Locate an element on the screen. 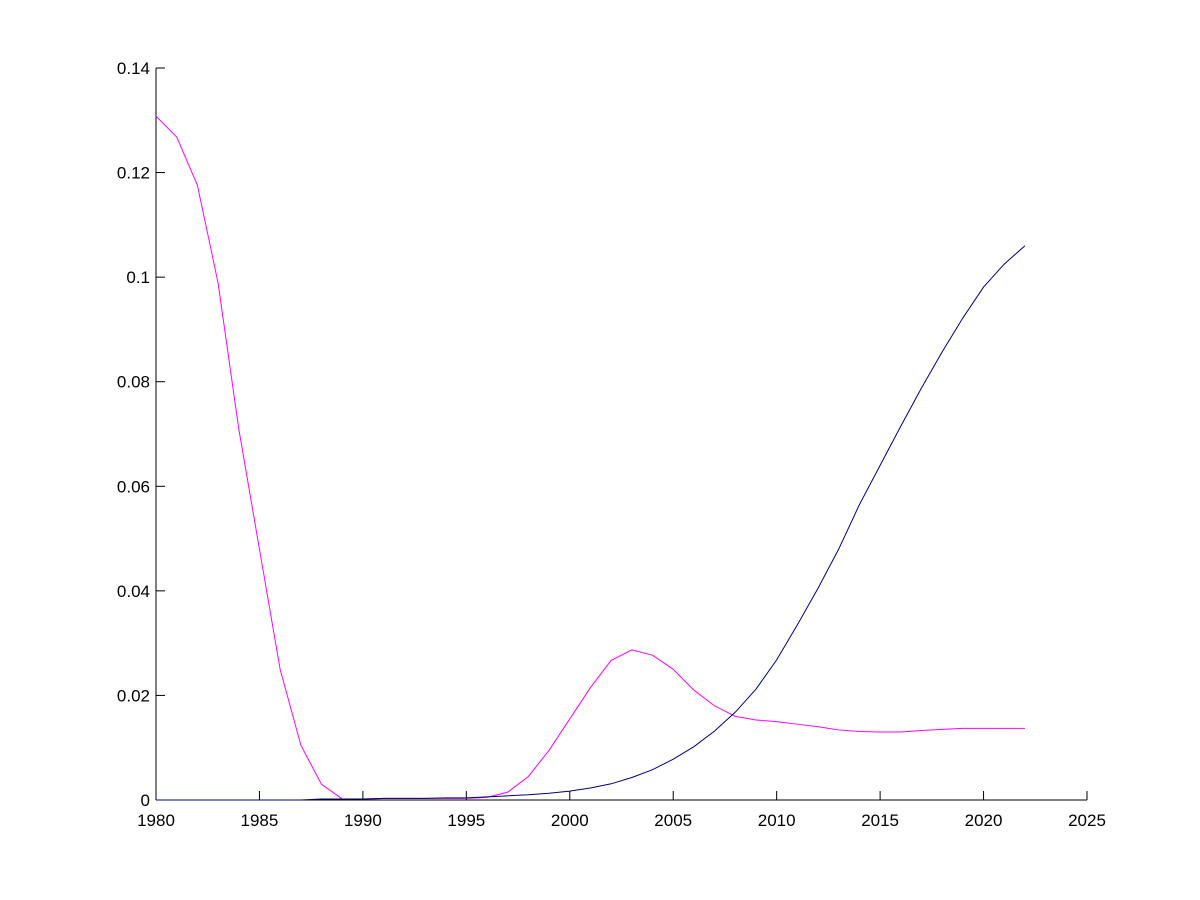 The height and width of the screenshot is (900, 1200). y-tick-label: 0.08 is located at coordinates (133, 382).